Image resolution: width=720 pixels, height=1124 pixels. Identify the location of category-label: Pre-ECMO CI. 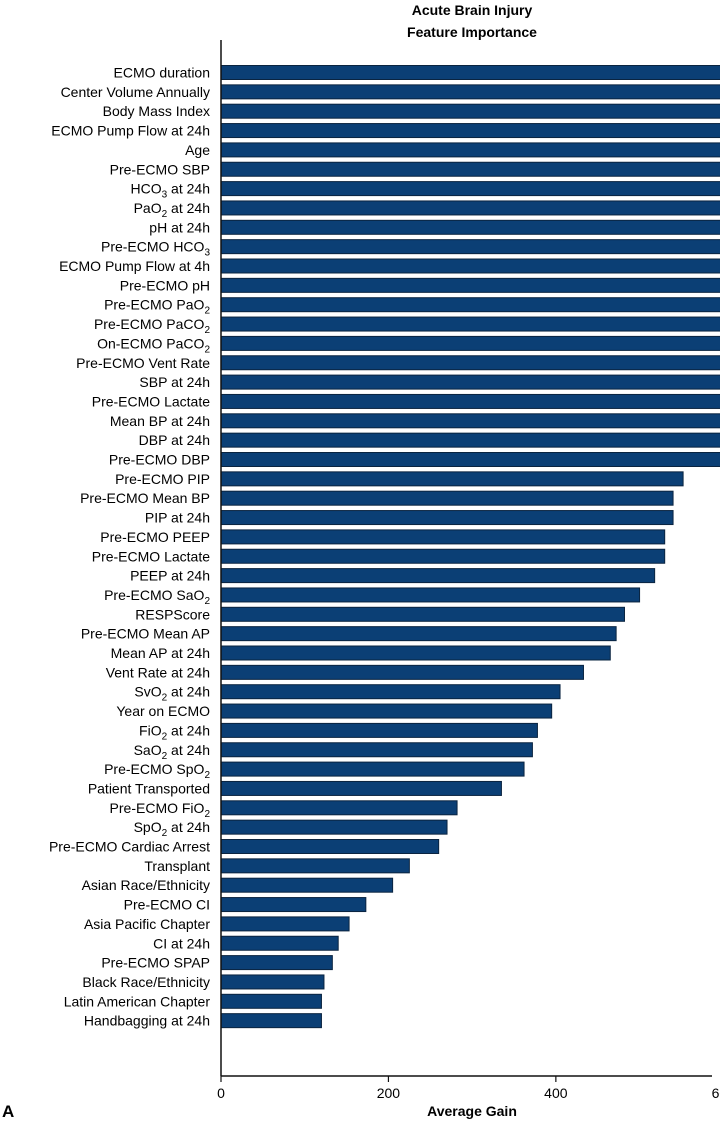
(167, 905).